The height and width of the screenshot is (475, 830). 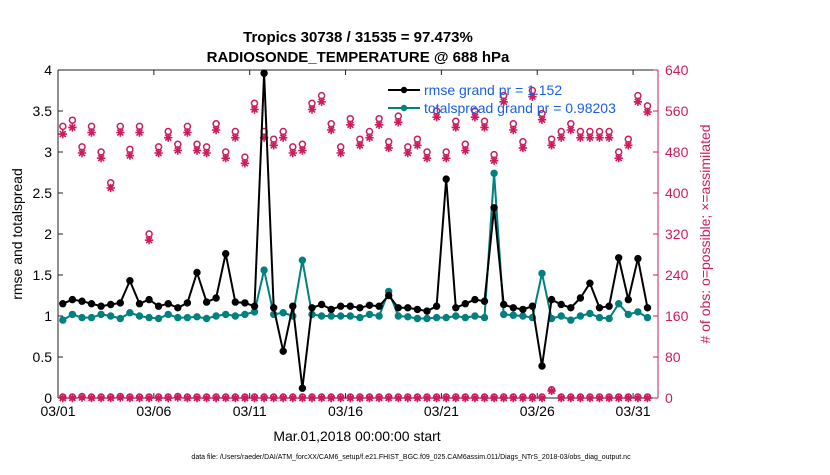 What do you see at coordinates (677, 70) in the screenshot?
I see `y-right-tick-label: 640` at bounding box center [677, 70].